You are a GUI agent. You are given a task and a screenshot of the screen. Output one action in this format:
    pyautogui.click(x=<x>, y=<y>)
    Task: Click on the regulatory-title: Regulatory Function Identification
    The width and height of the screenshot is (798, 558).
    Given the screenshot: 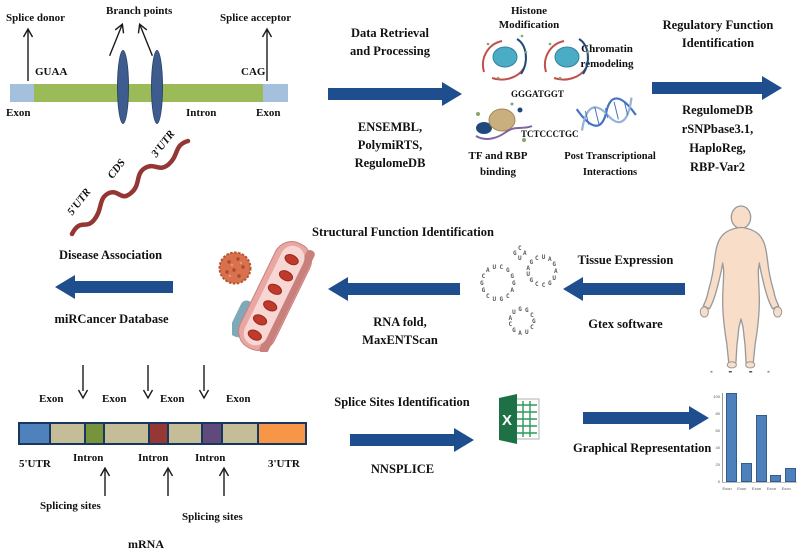 What is the action you would take?
    pyautogui.click(x=718, y=34)
    